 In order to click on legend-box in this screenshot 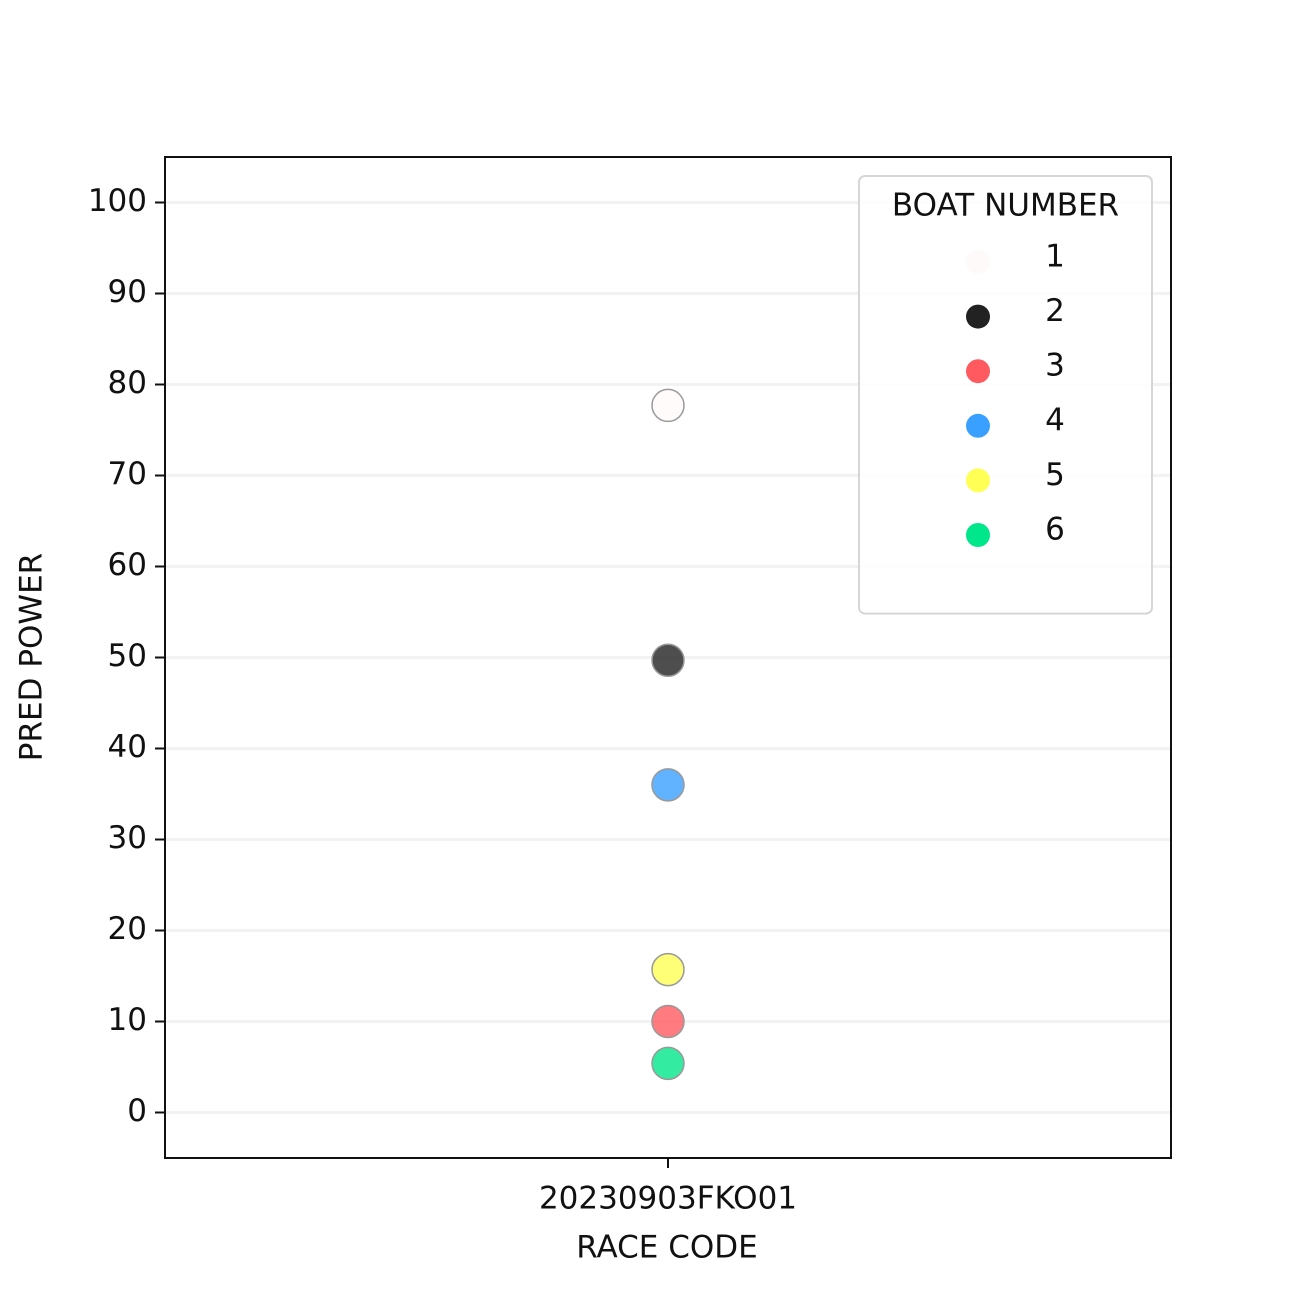, I will do `click(1005, 395)`.